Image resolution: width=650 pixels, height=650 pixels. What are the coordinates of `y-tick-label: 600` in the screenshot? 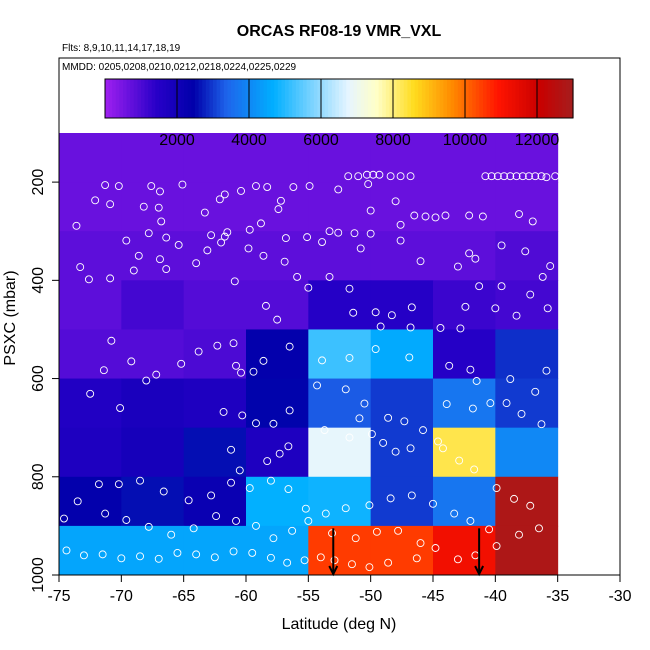 It's located at (38, 378).